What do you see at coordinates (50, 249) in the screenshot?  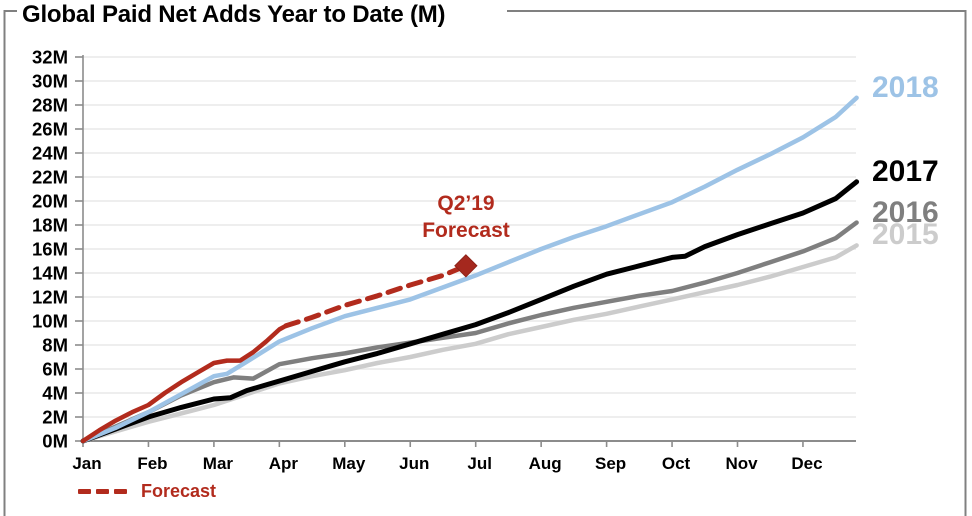 I see `y-tick-label: 16M` at bounding box center [50, 249].